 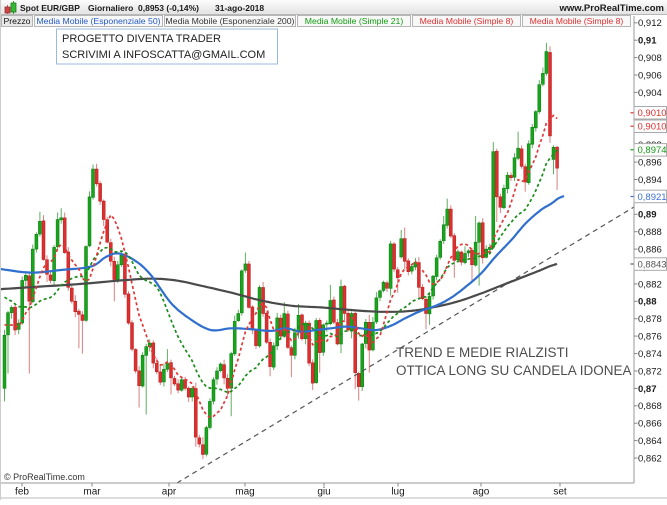 What do you see at coordinates (652, 197) in the screenshot?
I see `svg-text: 0,8921` at bounding box center [652, 197].